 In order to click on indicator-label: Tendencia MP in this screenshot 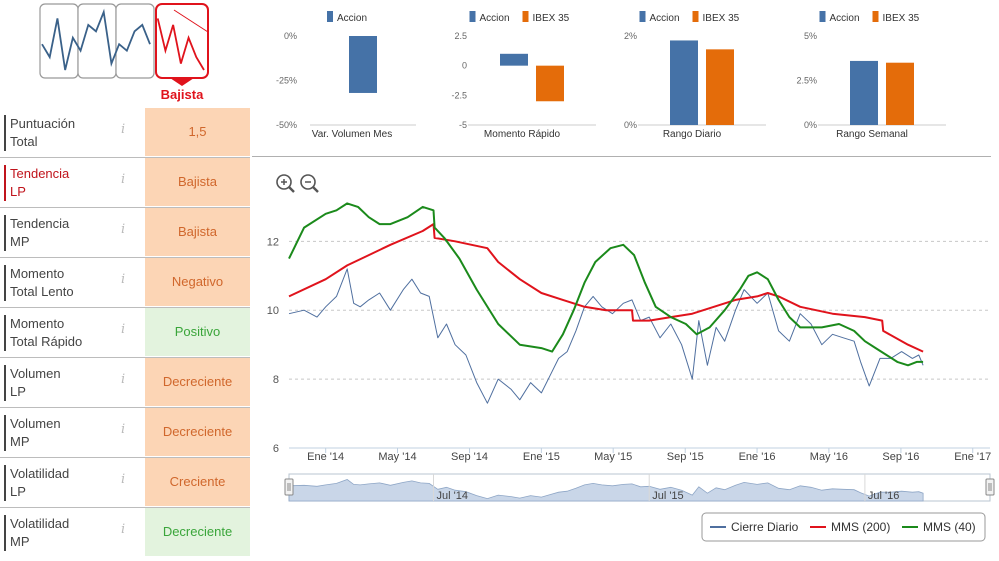, I will do `click(39, 233)`.